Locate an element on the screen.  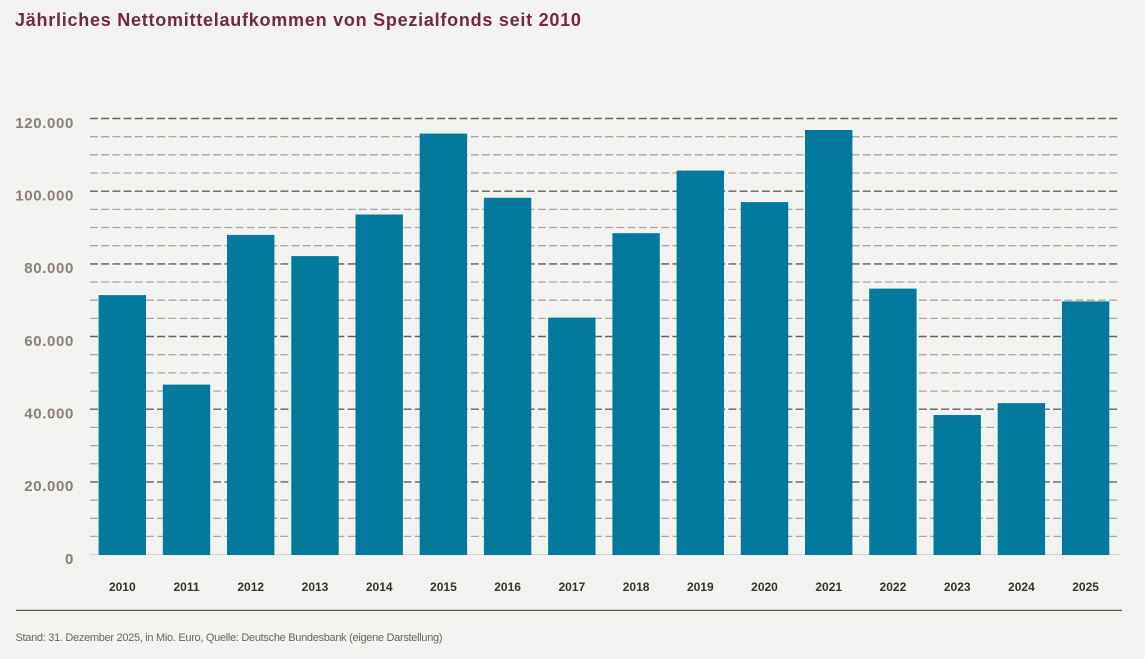
svg-text: 2013 is located at coordinates (315, 587).